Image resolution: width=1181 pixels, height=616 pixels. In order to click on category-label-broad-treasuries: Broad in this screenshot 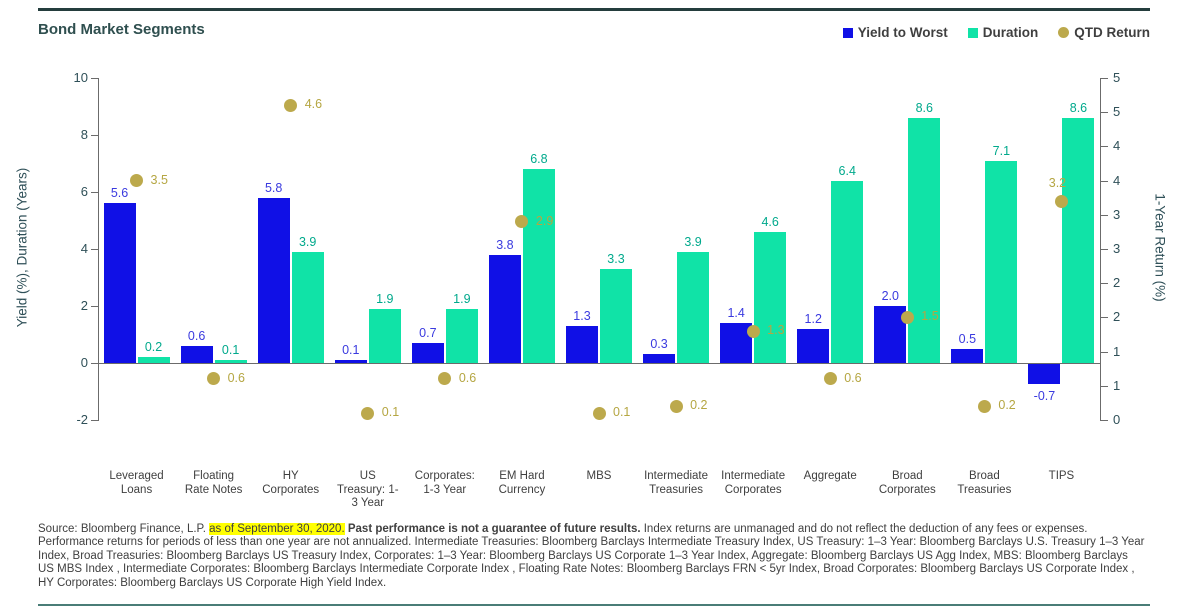, I will do `click(984, 476)`.